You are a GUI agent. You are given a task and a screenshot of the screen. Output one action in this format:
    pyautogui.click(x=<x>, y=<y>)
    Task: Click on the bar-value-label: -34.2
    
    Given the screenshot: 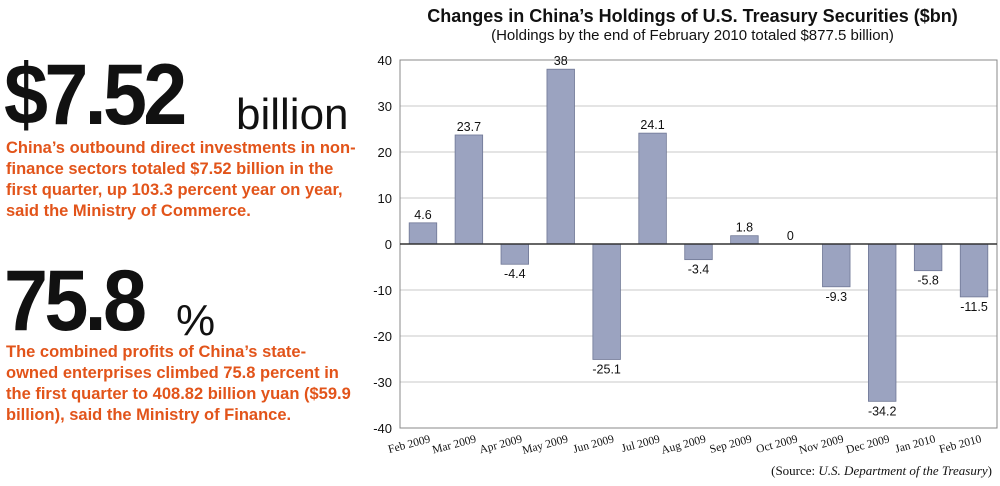 What is the action you would take?
    pyautogui.click(x=882, y=411)
    